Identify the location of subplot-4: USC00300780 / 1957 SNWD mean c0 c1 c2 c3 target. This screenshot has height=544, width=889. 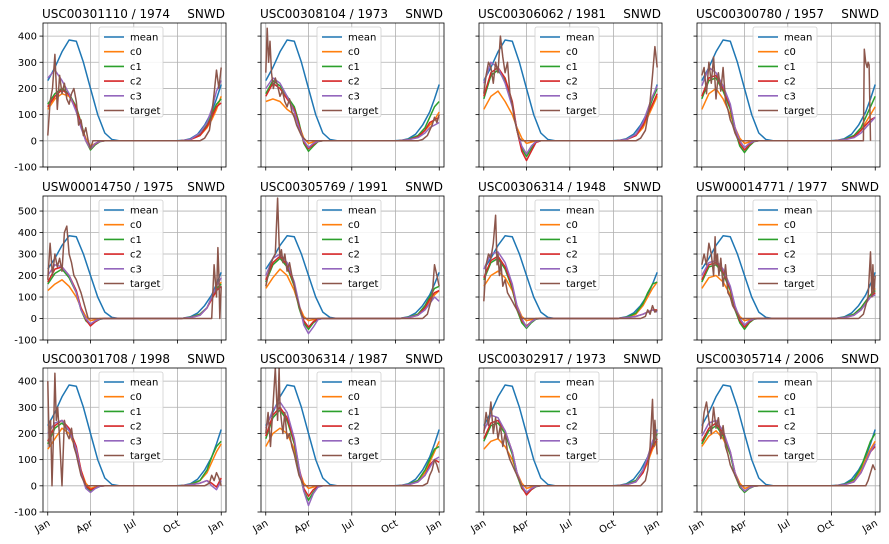
(787, 89).